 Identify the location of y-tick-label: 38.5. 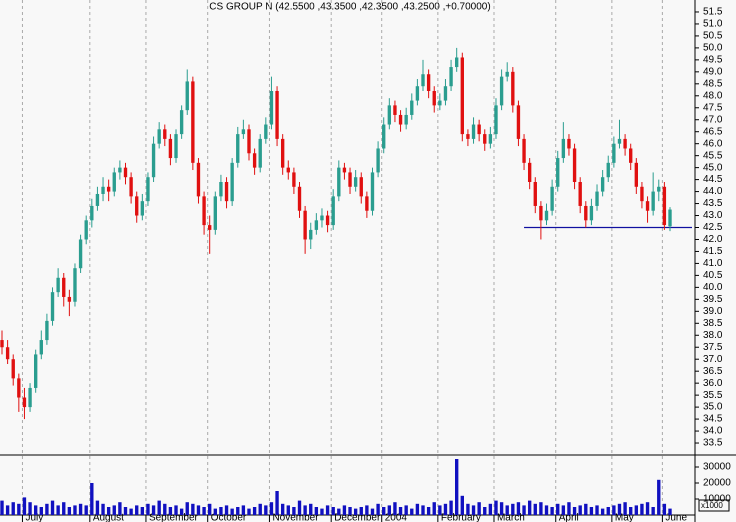
(713, 323).